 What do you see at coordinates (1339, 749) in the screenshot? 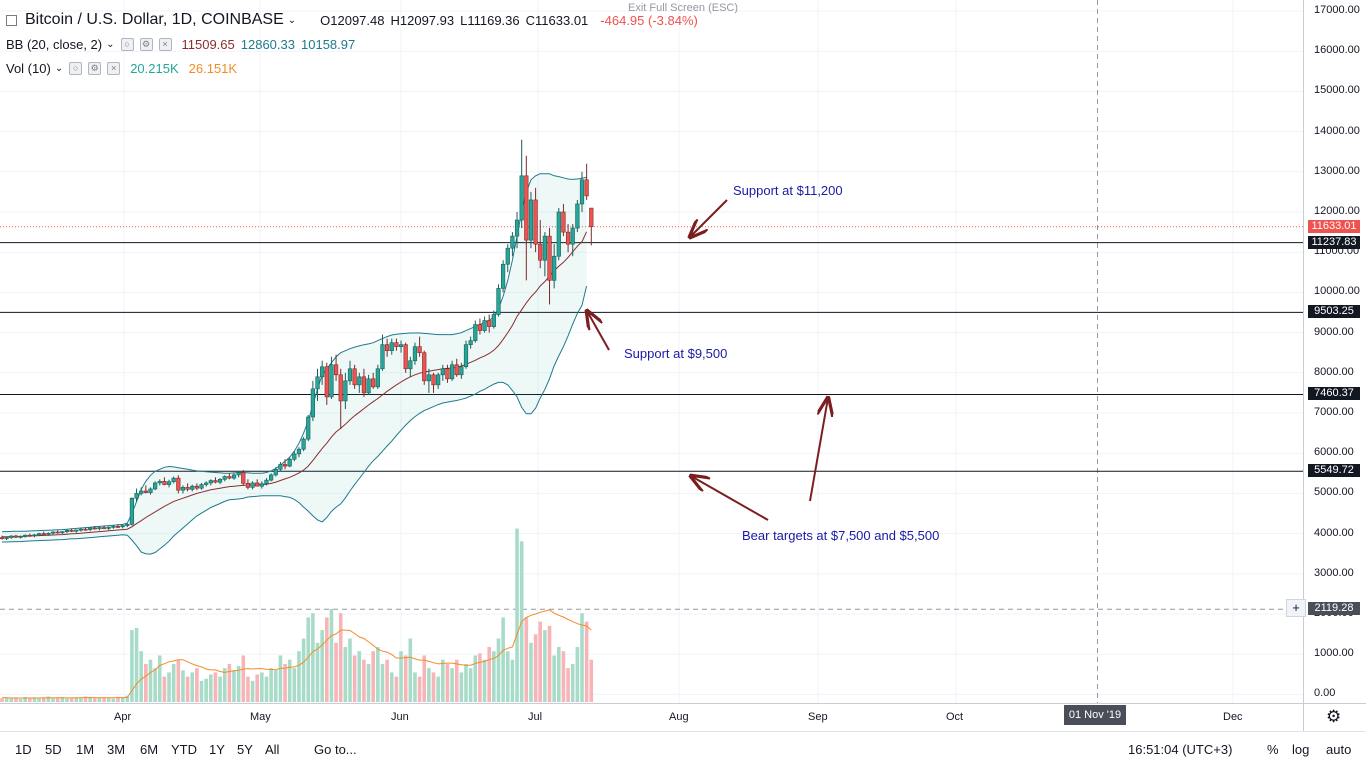
I see `auto-toggle: auto` at bounding box center [1339, 749].